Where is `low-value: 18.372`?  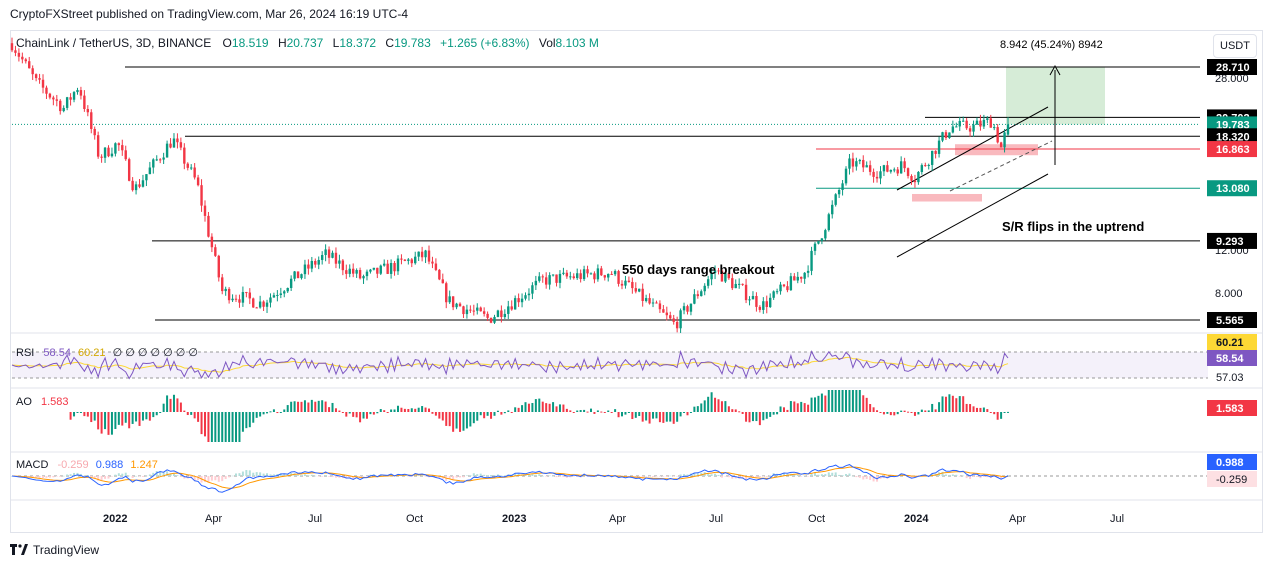 low-value: 18.372 is located at coordinates (358, 43).